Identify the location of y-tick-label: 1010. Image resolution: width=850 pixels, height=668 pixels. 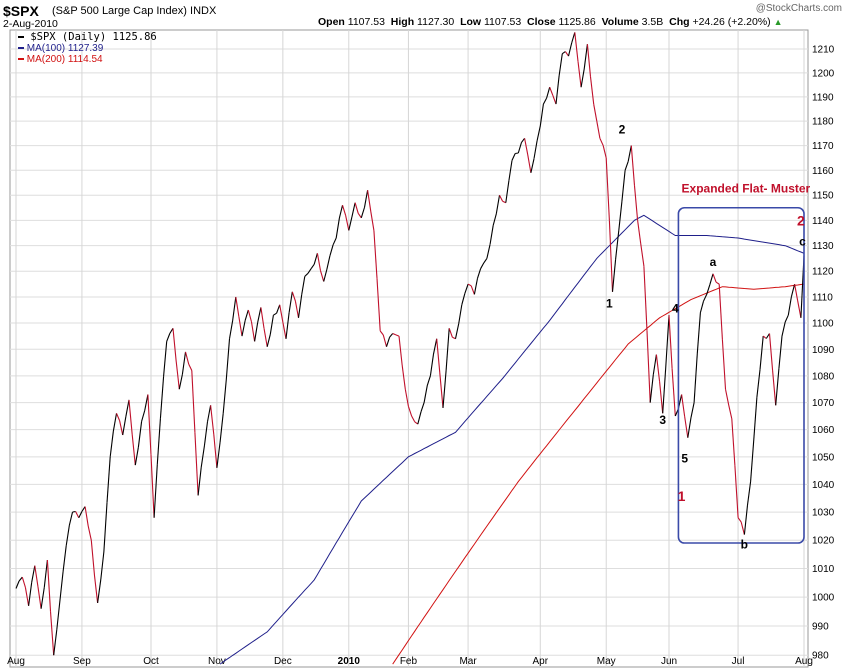
(823, 569).